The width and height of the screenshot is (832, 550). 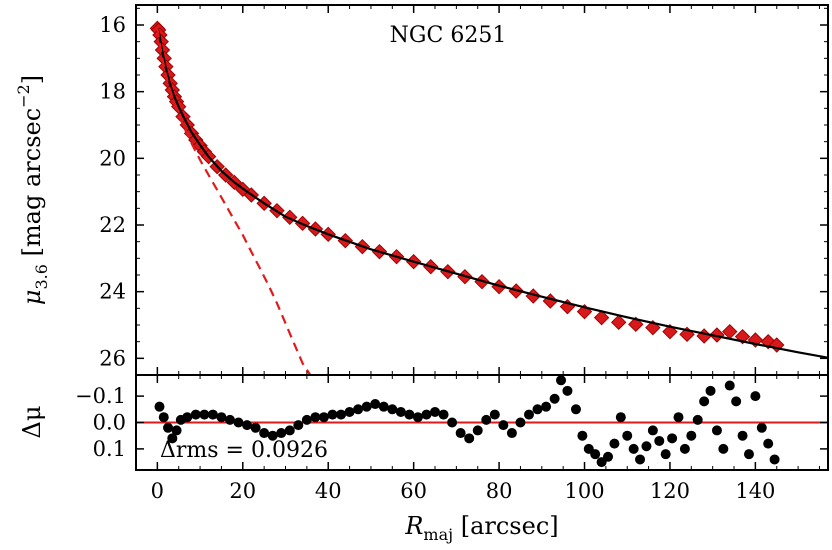 I want to click on rms-annotation: Δrms = 0.0926, so click(x=244, y=450).